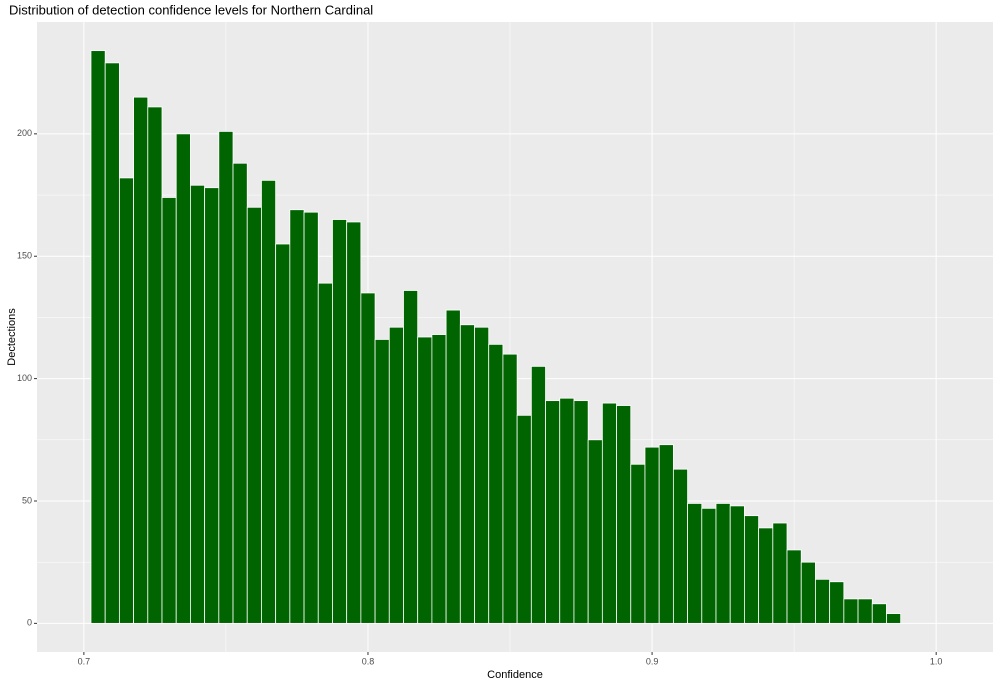  I want to click on x-tick-label: 0.9, so click(652, 661).